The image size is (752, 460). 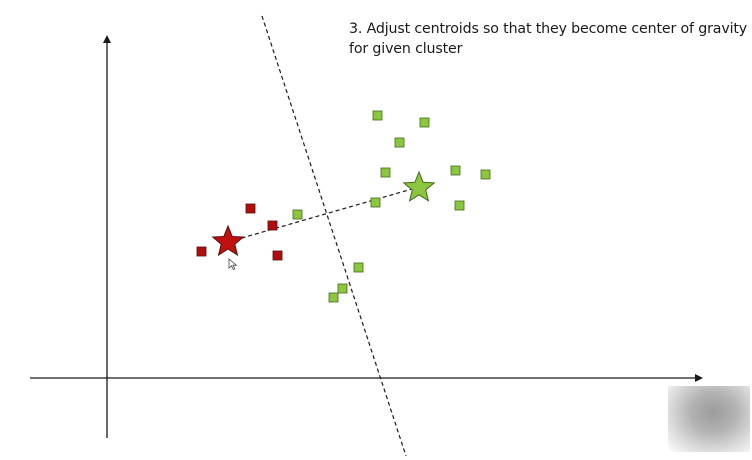 I want to click on red-cluster, so click(x=239, y=232).